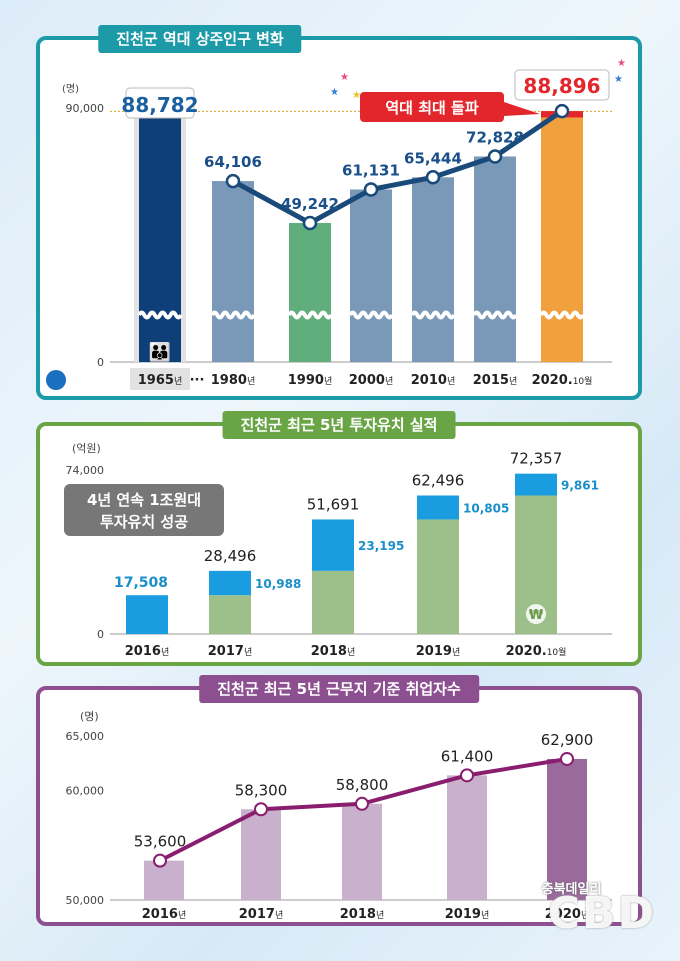  I want to click on population-2020-label-box, so click(562, 85).